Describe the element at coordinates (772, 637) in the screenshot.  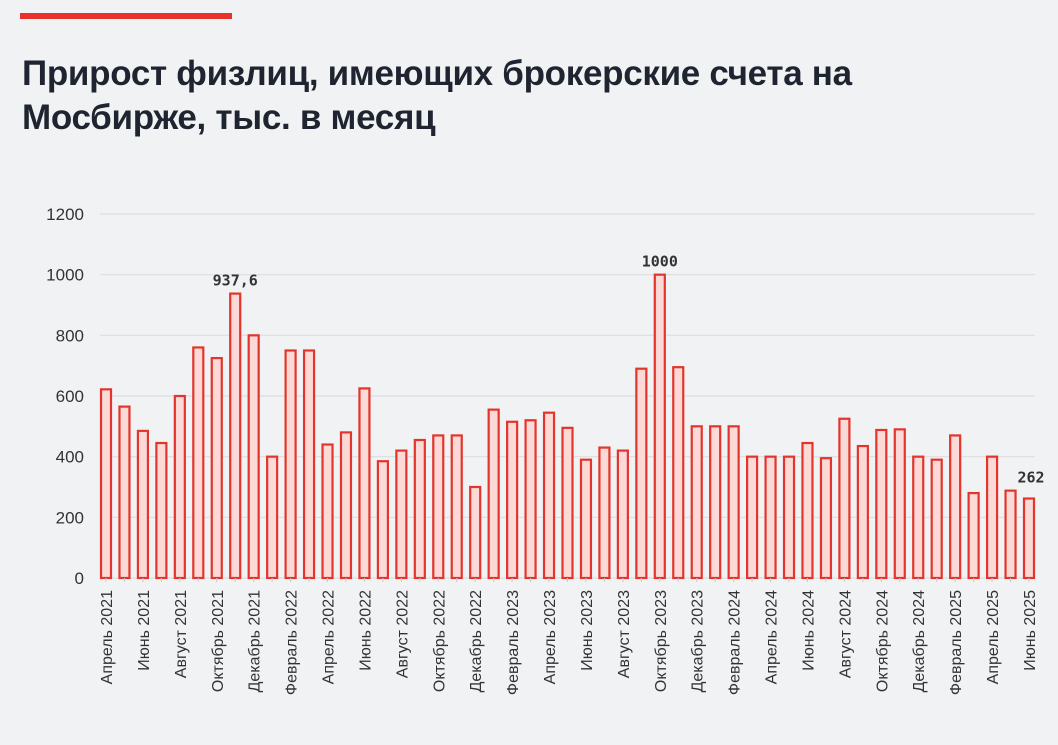
I see `x-tick-label: Апрель 2024` at that location.